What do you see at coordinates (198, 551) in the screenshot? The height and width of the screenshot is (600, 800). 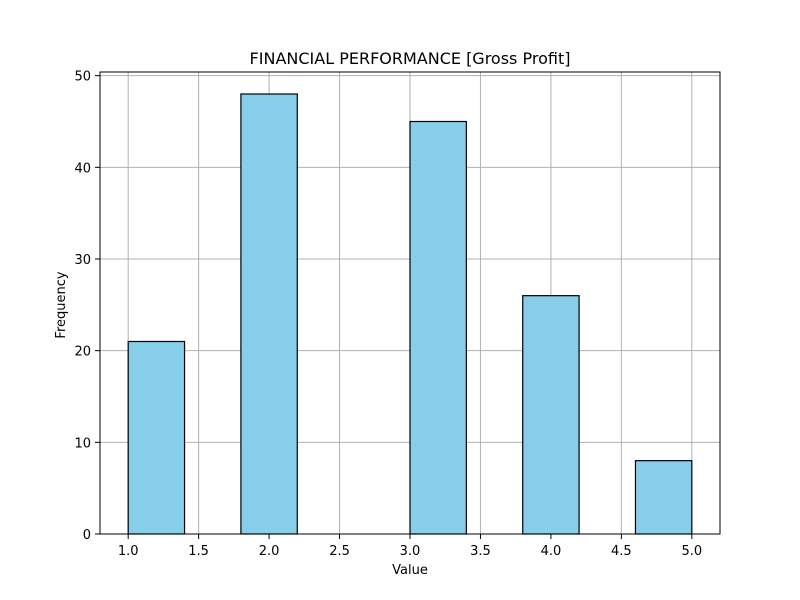 I see `x-tick-label: 1.5` at bounding box center [198, 551].